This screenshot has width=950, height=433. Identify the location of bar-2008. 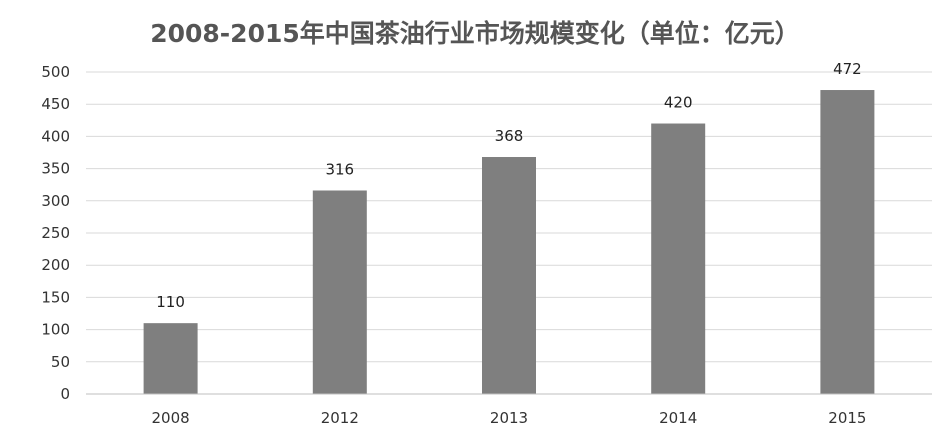
(170, 358).